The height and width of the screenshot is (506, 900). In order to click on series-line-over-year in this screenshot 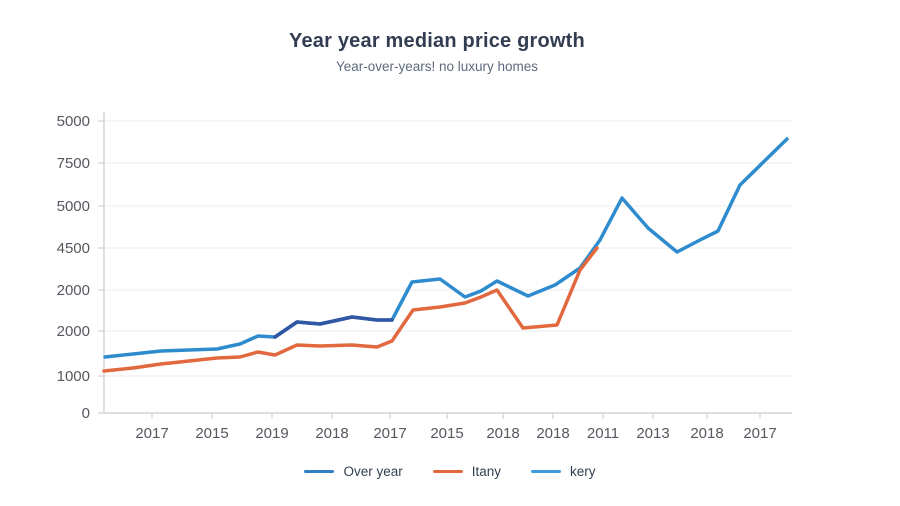, I will do `click(333, 327)`.